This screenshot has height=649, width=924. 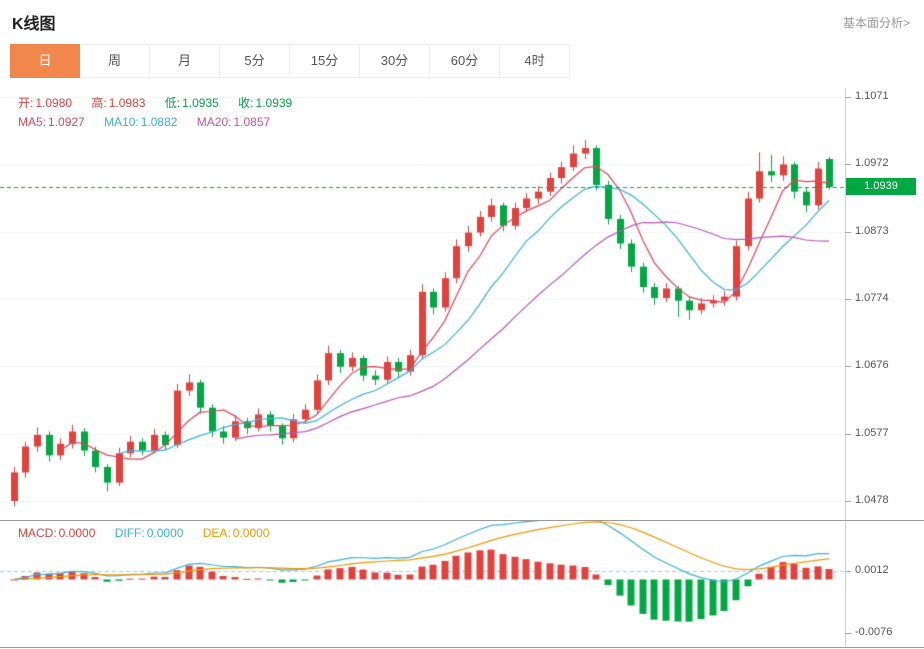 I want to click on dea-value: DEA: 0.0000, so click(x=236, y=533).